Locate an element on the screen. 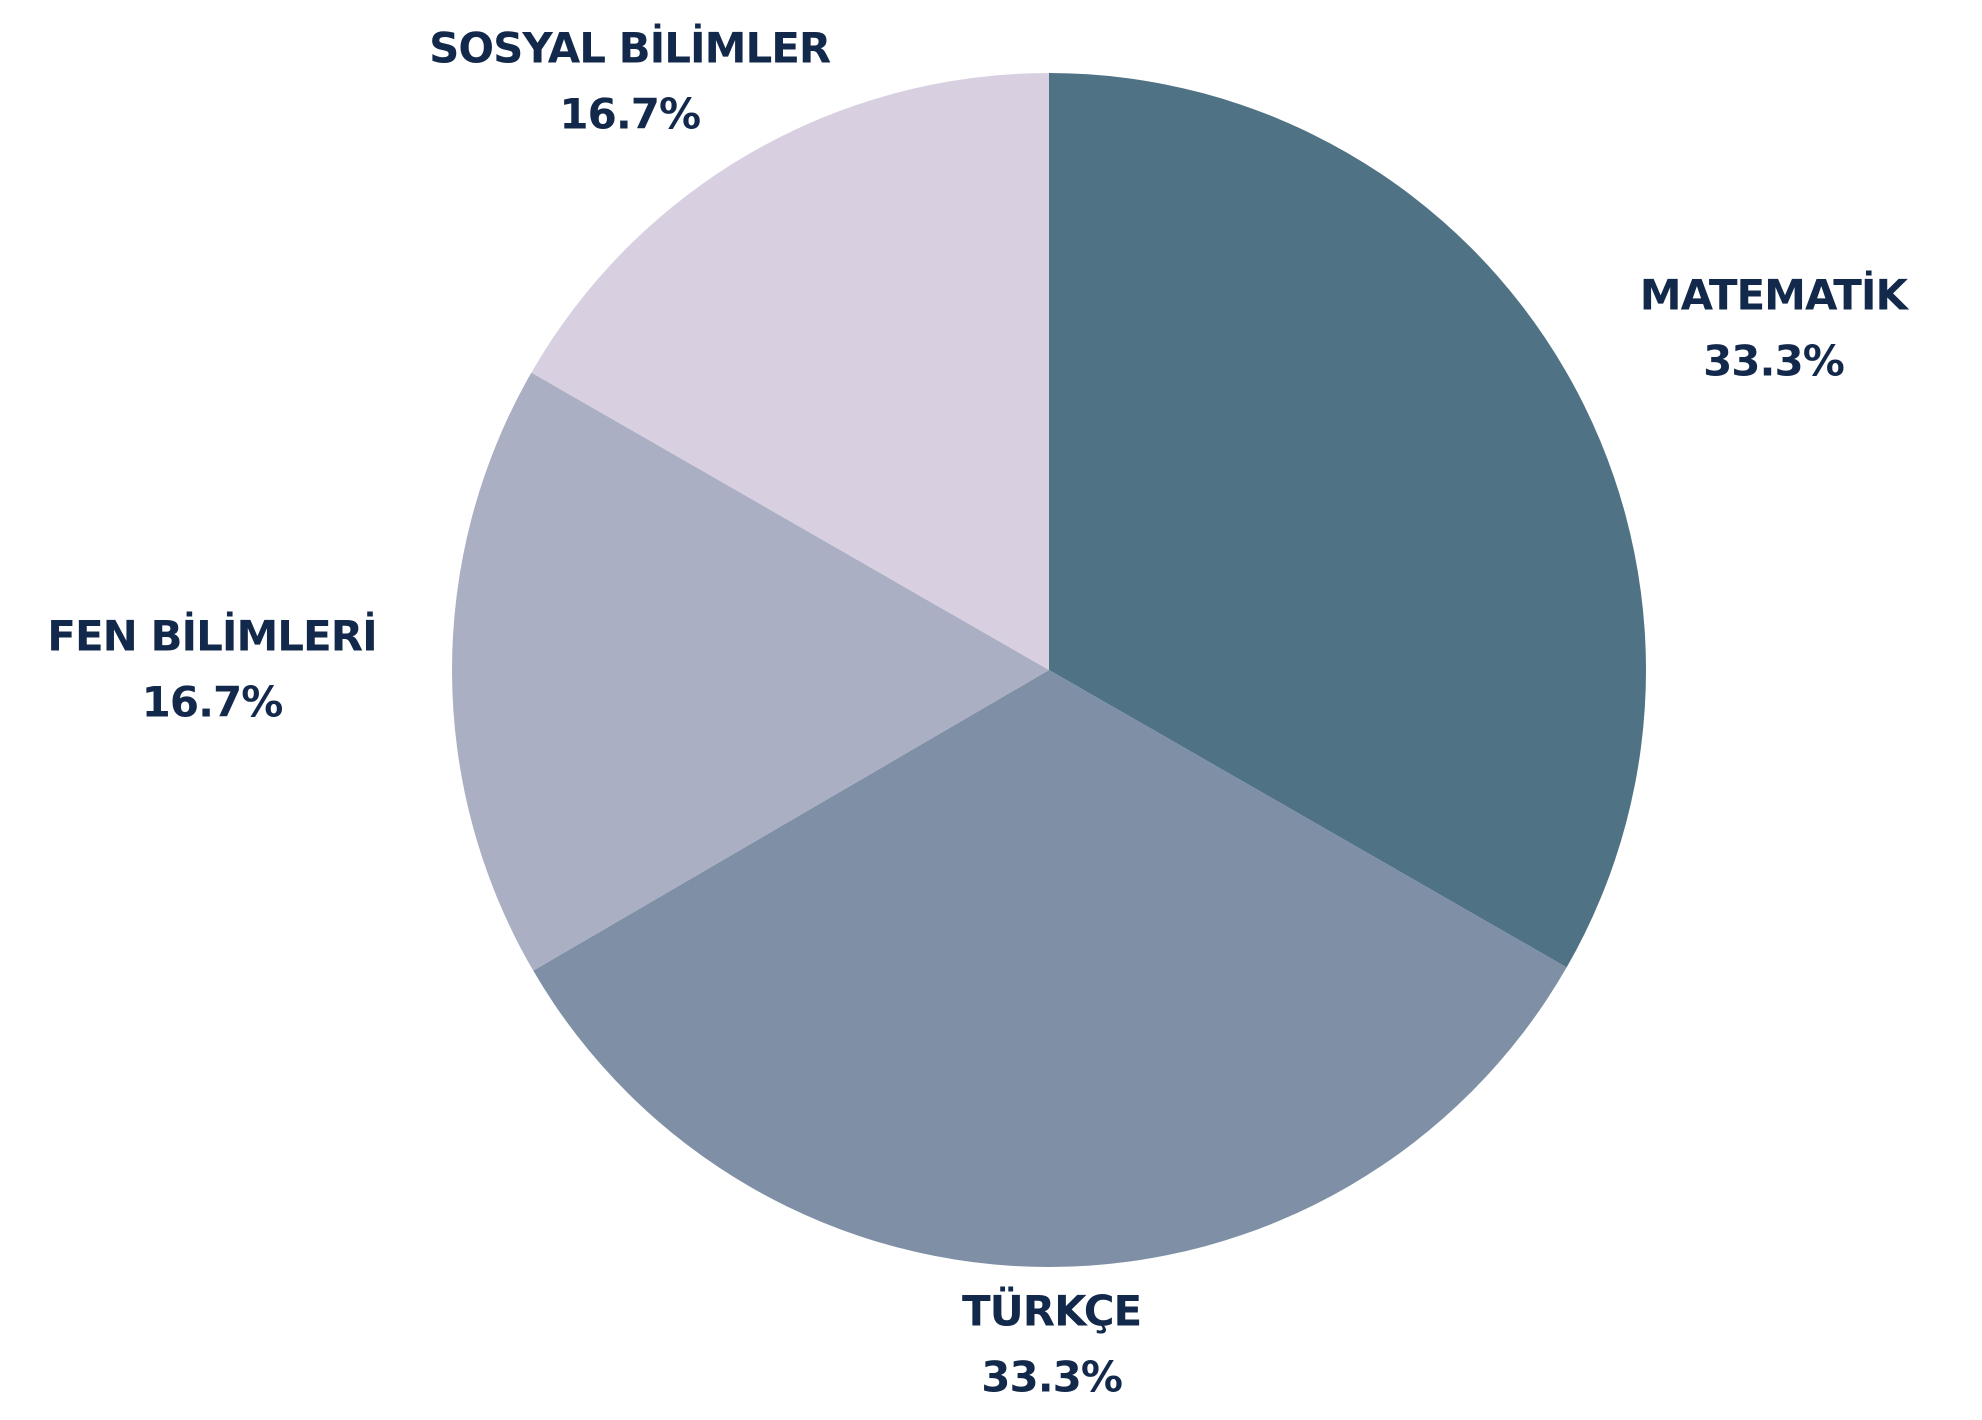  slice-label: SOSYAL BİLİMLER is located at coordinates (630, 48).